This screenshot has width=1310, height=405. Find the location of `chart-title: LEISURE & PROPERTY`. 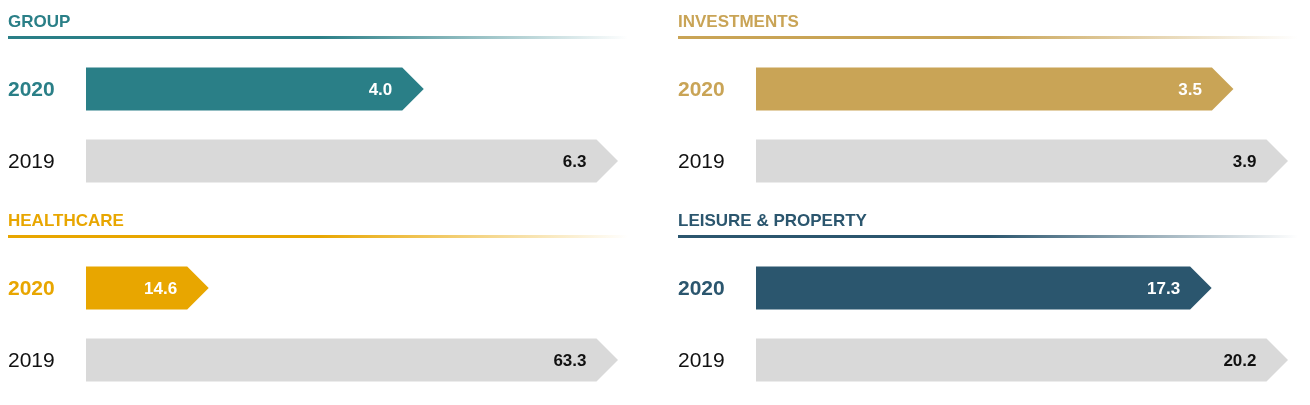

chart-title: LEISURE & PROPERTY is located at coordinates (773, 221).